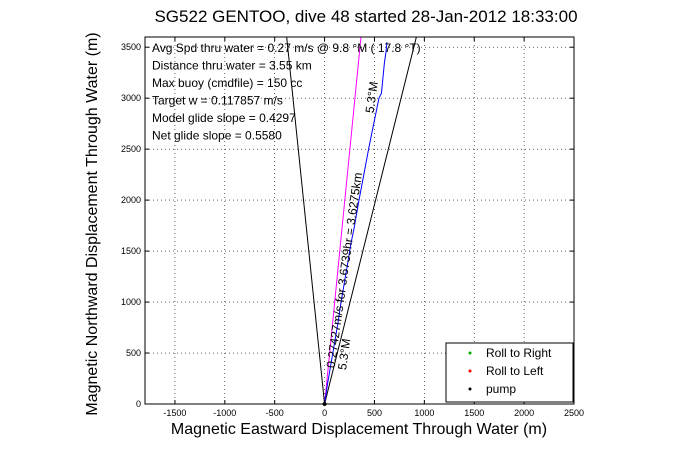  I want to click on envelope-left-line, so click(306, 220).